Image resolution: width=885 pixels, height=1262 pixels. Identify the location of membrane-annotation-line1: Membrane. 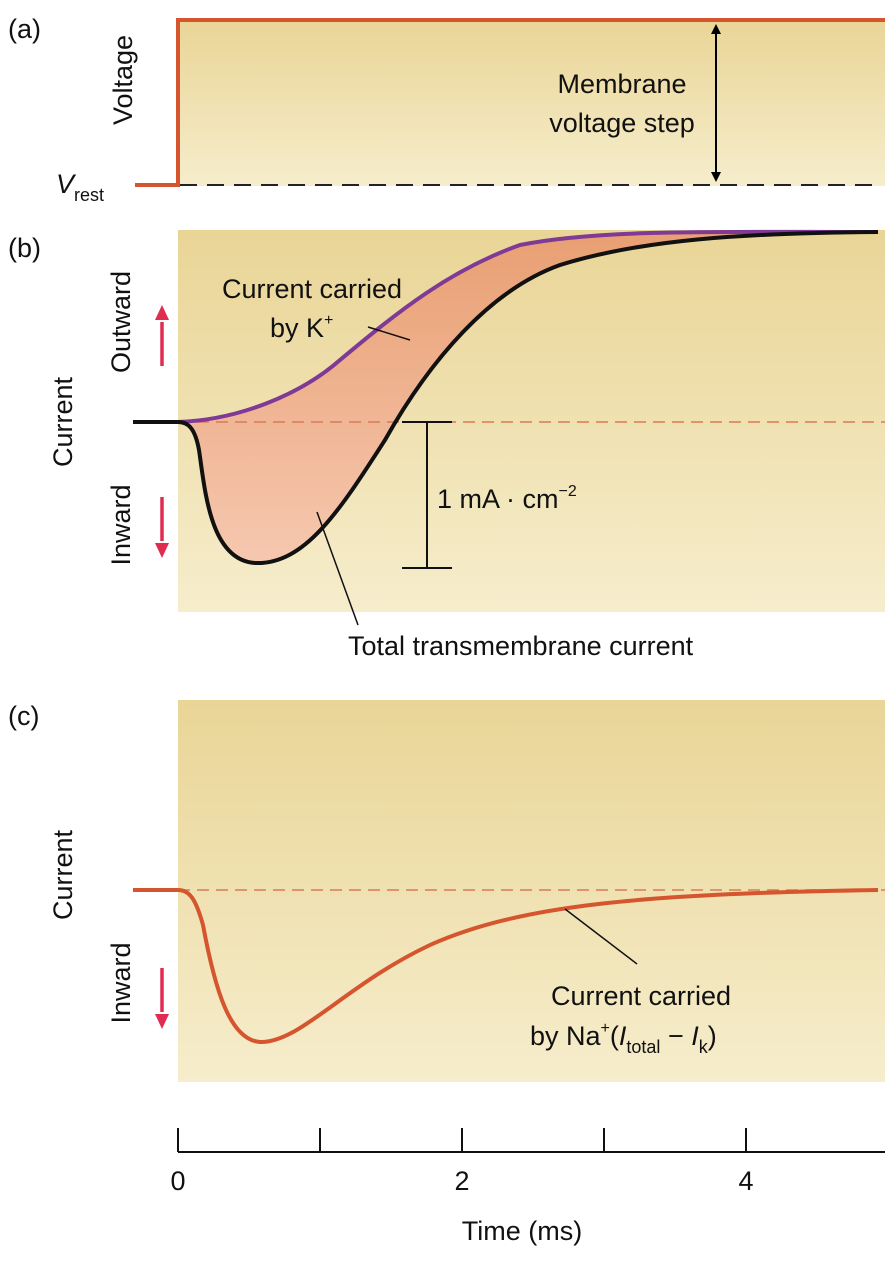
(621, 84).